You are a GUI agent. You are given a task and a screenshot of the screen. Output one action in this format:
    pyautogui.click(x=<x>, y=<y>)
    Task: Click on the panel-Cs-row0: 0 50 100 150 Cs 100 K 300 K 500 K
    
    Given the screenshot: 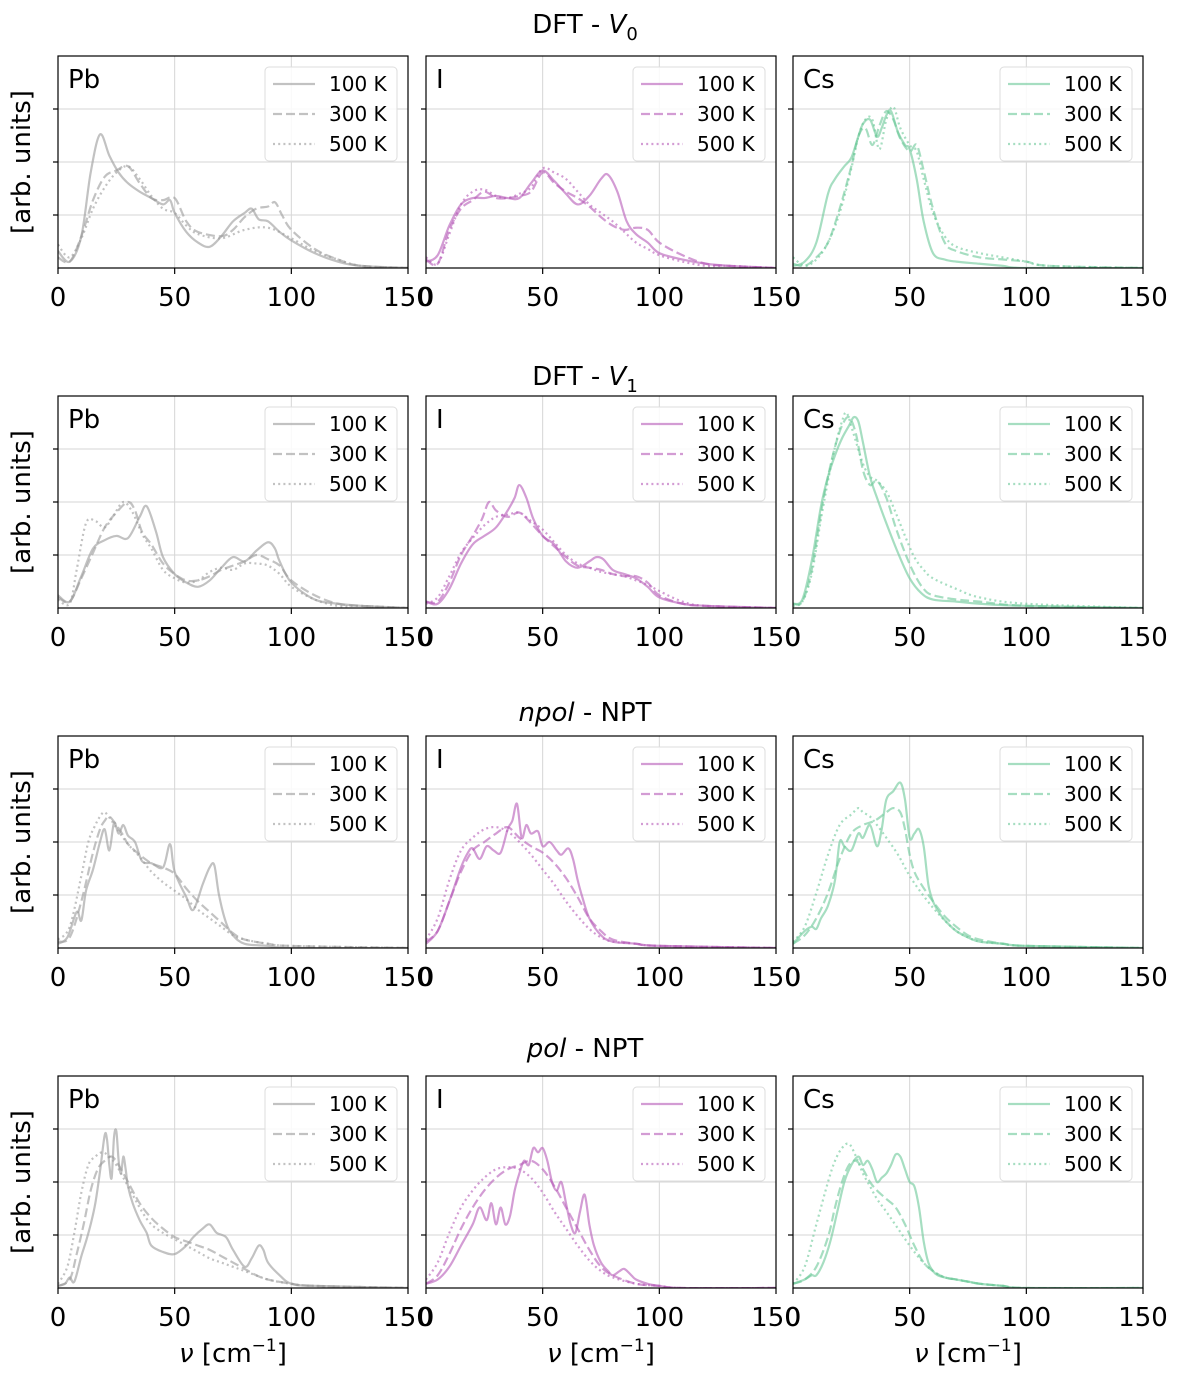 What is the action you would take?
    pyautogui.click(x=976, y=184)
    